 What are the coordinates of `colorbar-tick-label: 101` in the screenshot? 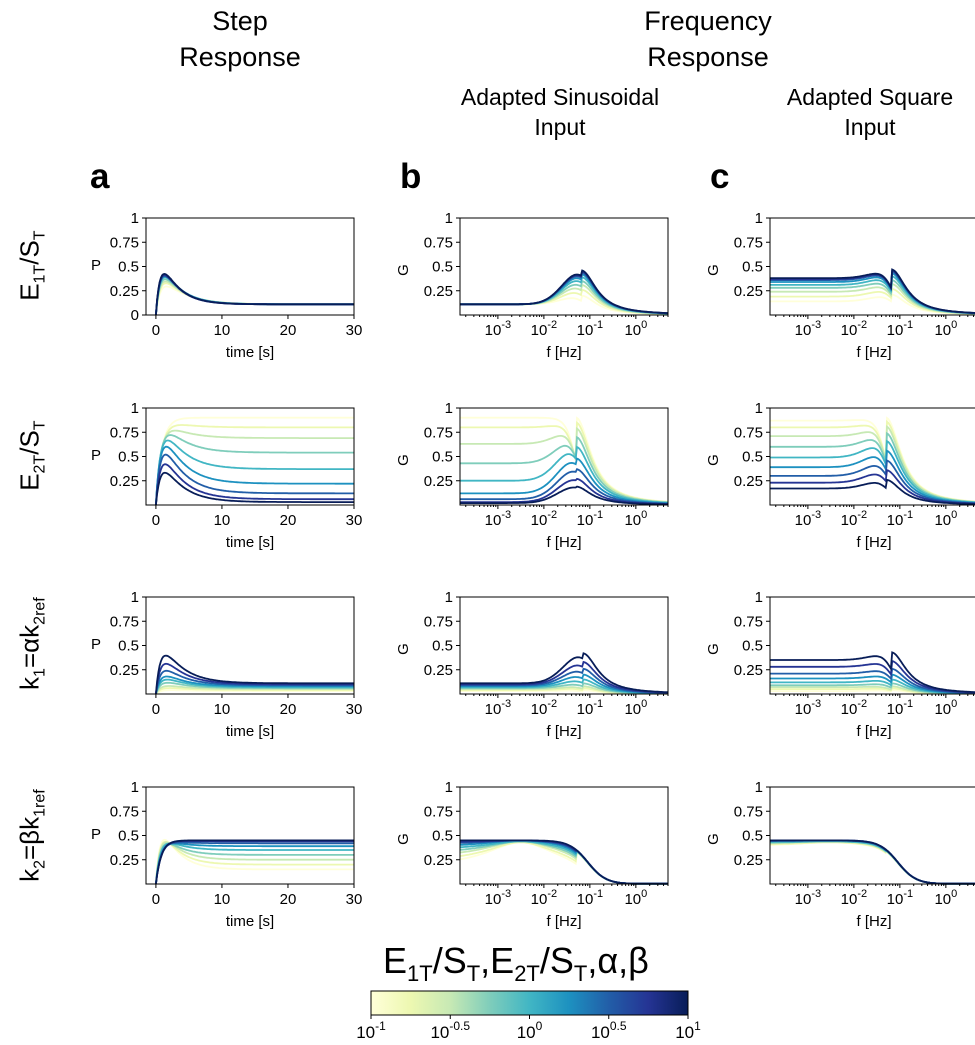 It's located at (688, 1030).